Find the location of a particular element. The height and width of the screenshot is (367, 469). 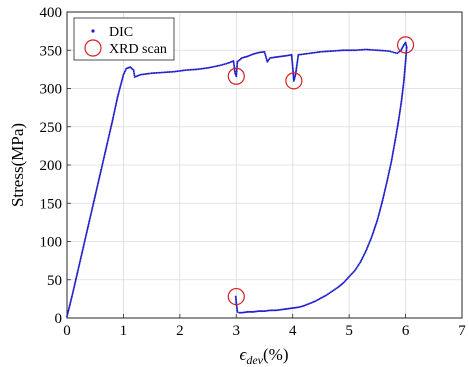

xrd-scan-point is located at coordinates (236, 296).